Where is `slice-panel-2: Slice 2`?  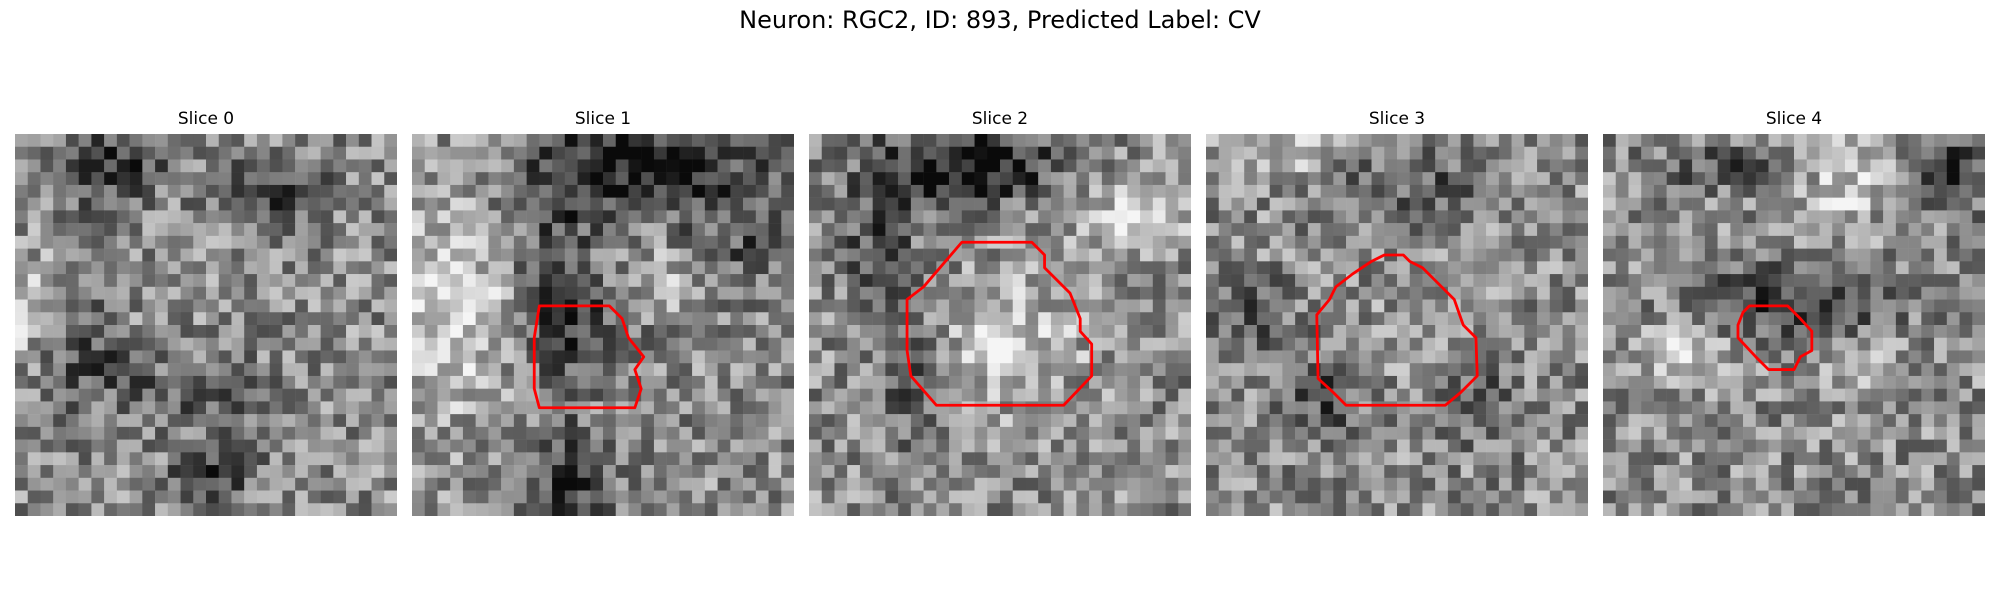 slice-panel-2: Slice 2 is located at coordinates (1000, 312).